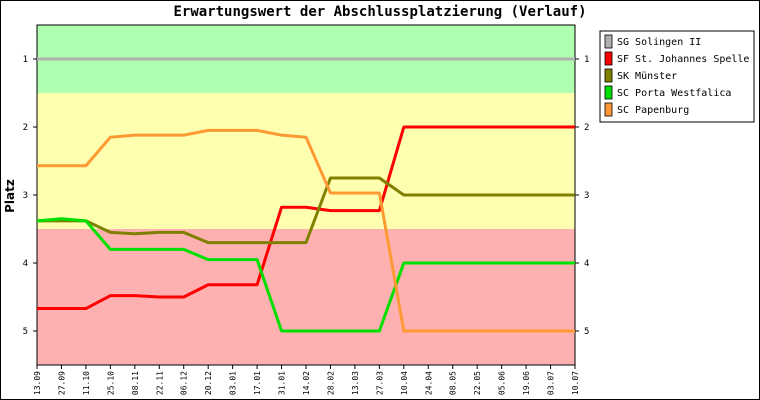 The image size is (760, 400). I want to click on legend-label: SC Porta Westfalica, so click(674, 93).